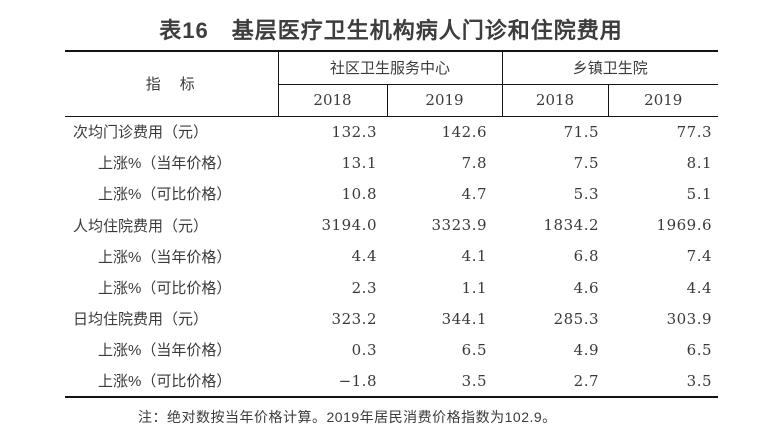 The height and width of the screenshot is (443, 782). Describe the element at coordinates (357, 380) in the screenshot. I see `table-cell: −1.8` at that location.